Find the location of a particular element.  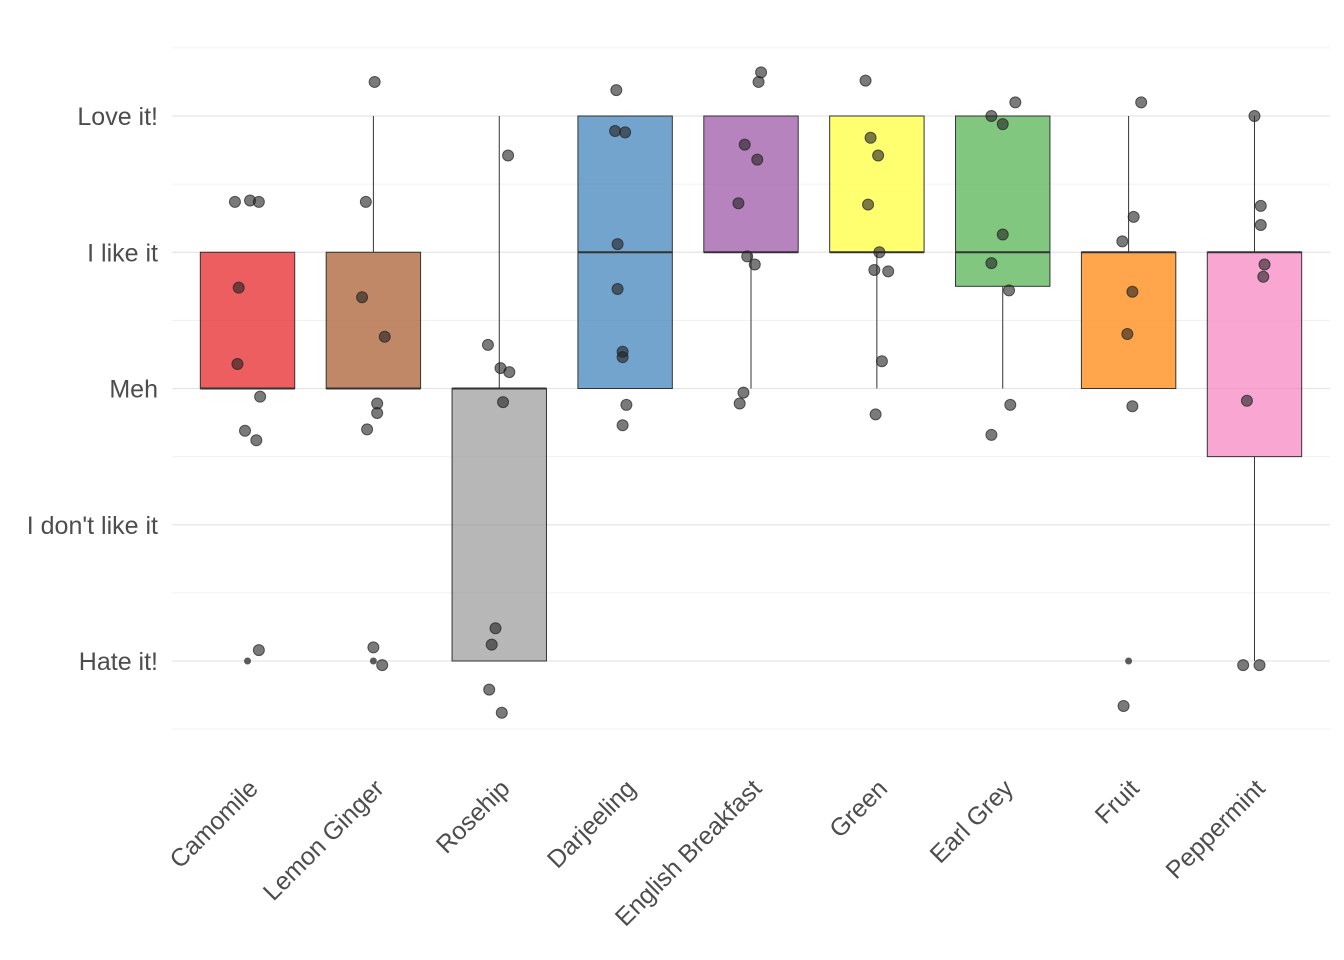

x-tick-label: Green is located at coordinates (858, 808).